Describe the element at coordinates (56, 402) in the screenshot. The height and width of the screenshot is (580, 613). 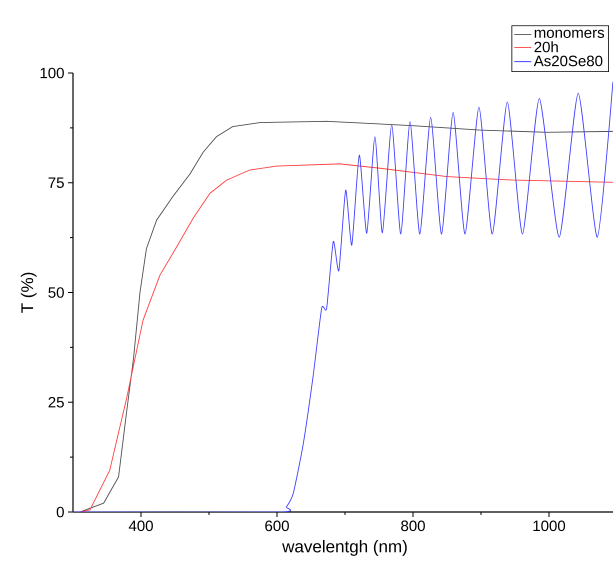
I see `y-tick-label: 25` at that location.